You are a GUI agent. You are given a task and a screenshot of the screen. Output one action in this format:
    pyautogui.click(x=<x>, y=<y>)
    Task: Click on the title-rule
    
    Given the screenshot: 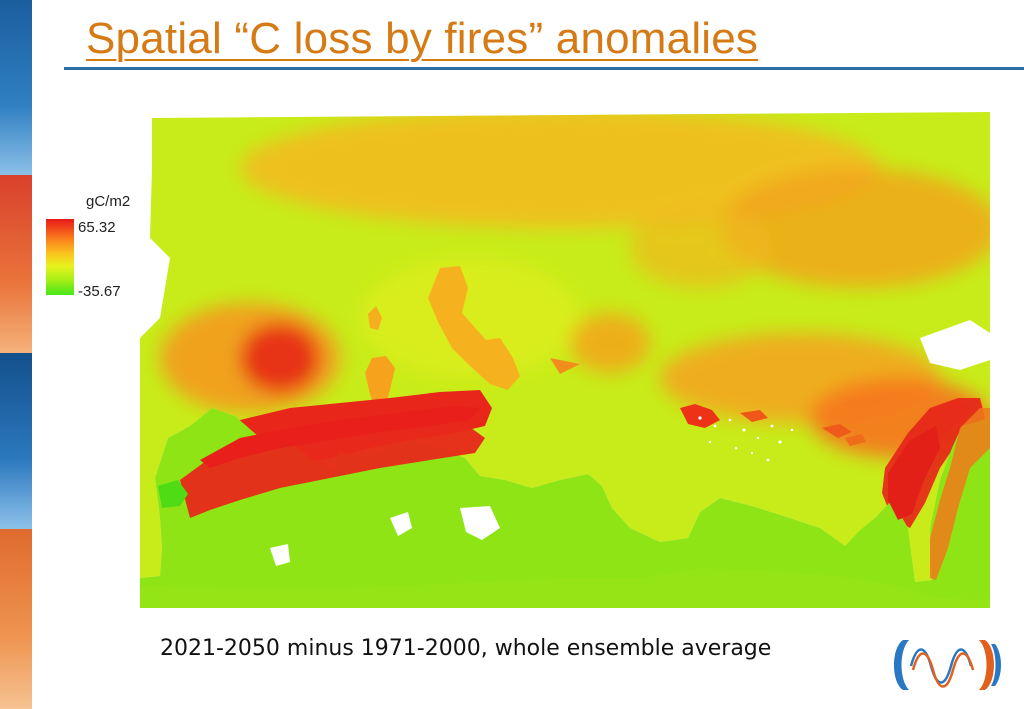 What is the action you would take?
    pyautogui.click(x=544, y=68)
    